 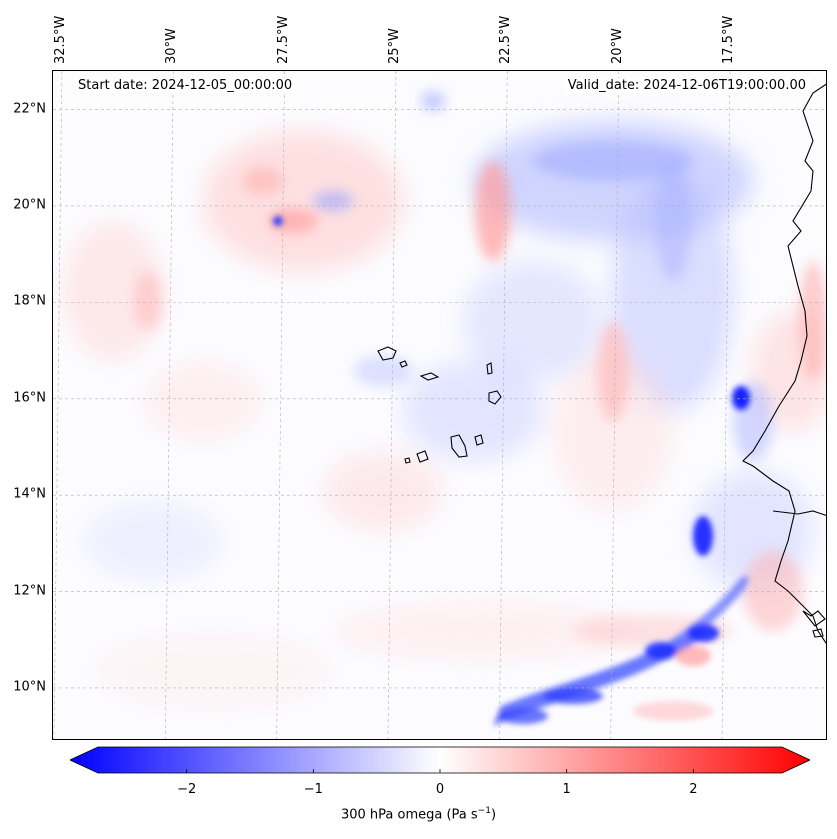 I want to click on colorbar-label-tail: ), so click(x=493, y=815).